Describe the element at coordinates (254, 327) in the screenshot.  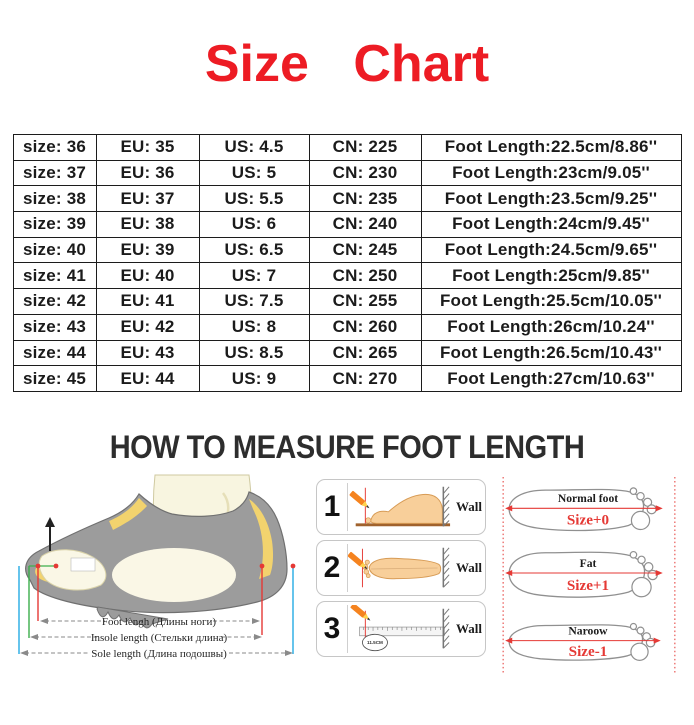
I see `cell-us: US: 8` at that location.